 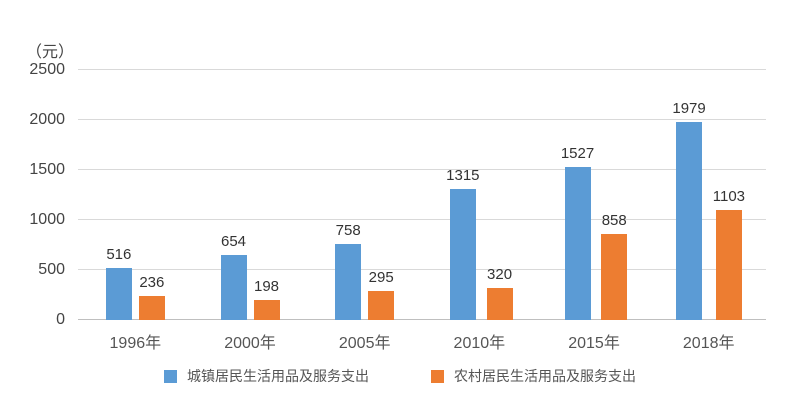 I want to click on x-axis-line, so click(x=422, y=319).